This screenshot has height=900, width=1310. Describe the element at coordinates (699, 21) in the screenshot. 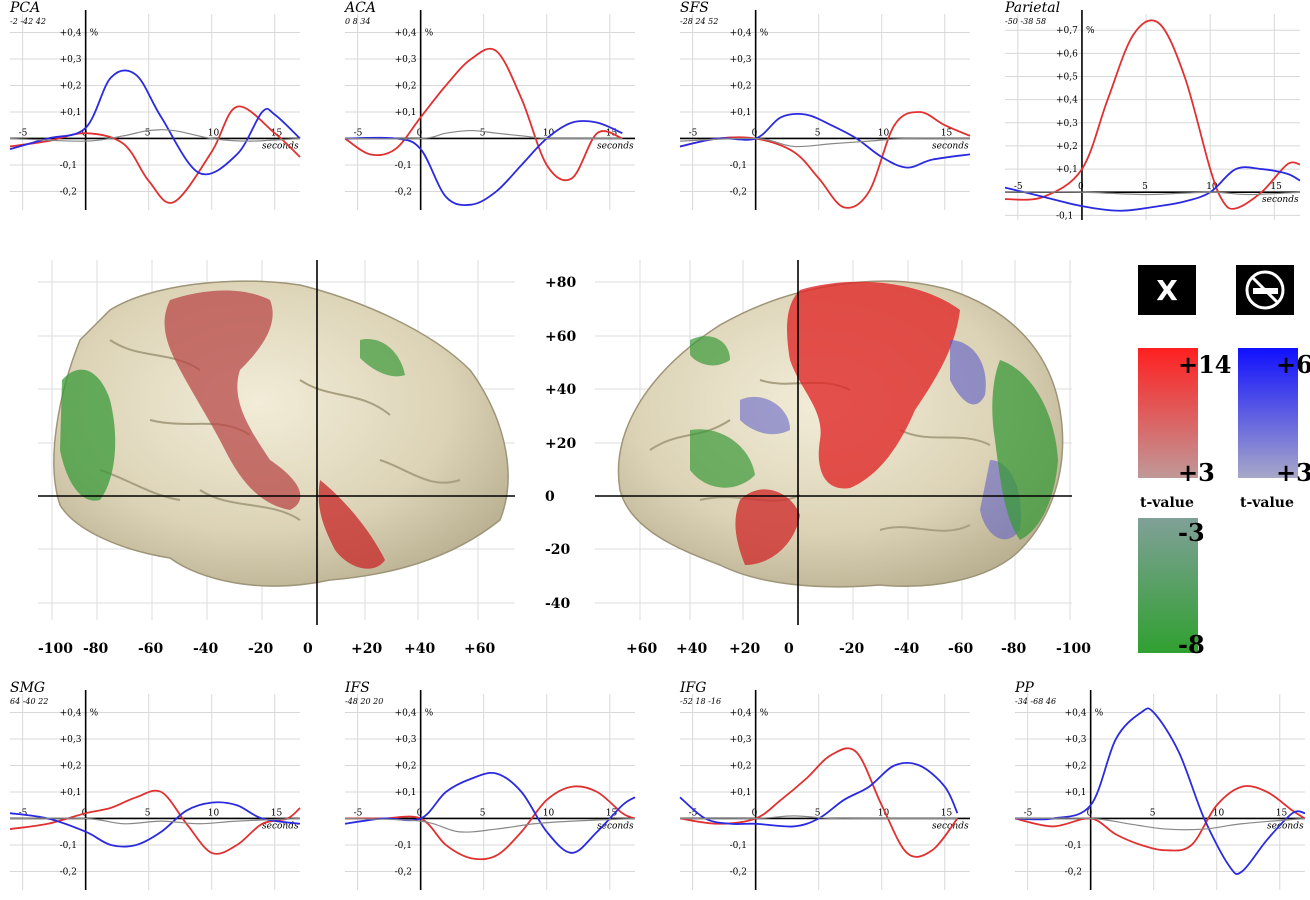

I see `plot-coordinates: -28 24 52` at that location.